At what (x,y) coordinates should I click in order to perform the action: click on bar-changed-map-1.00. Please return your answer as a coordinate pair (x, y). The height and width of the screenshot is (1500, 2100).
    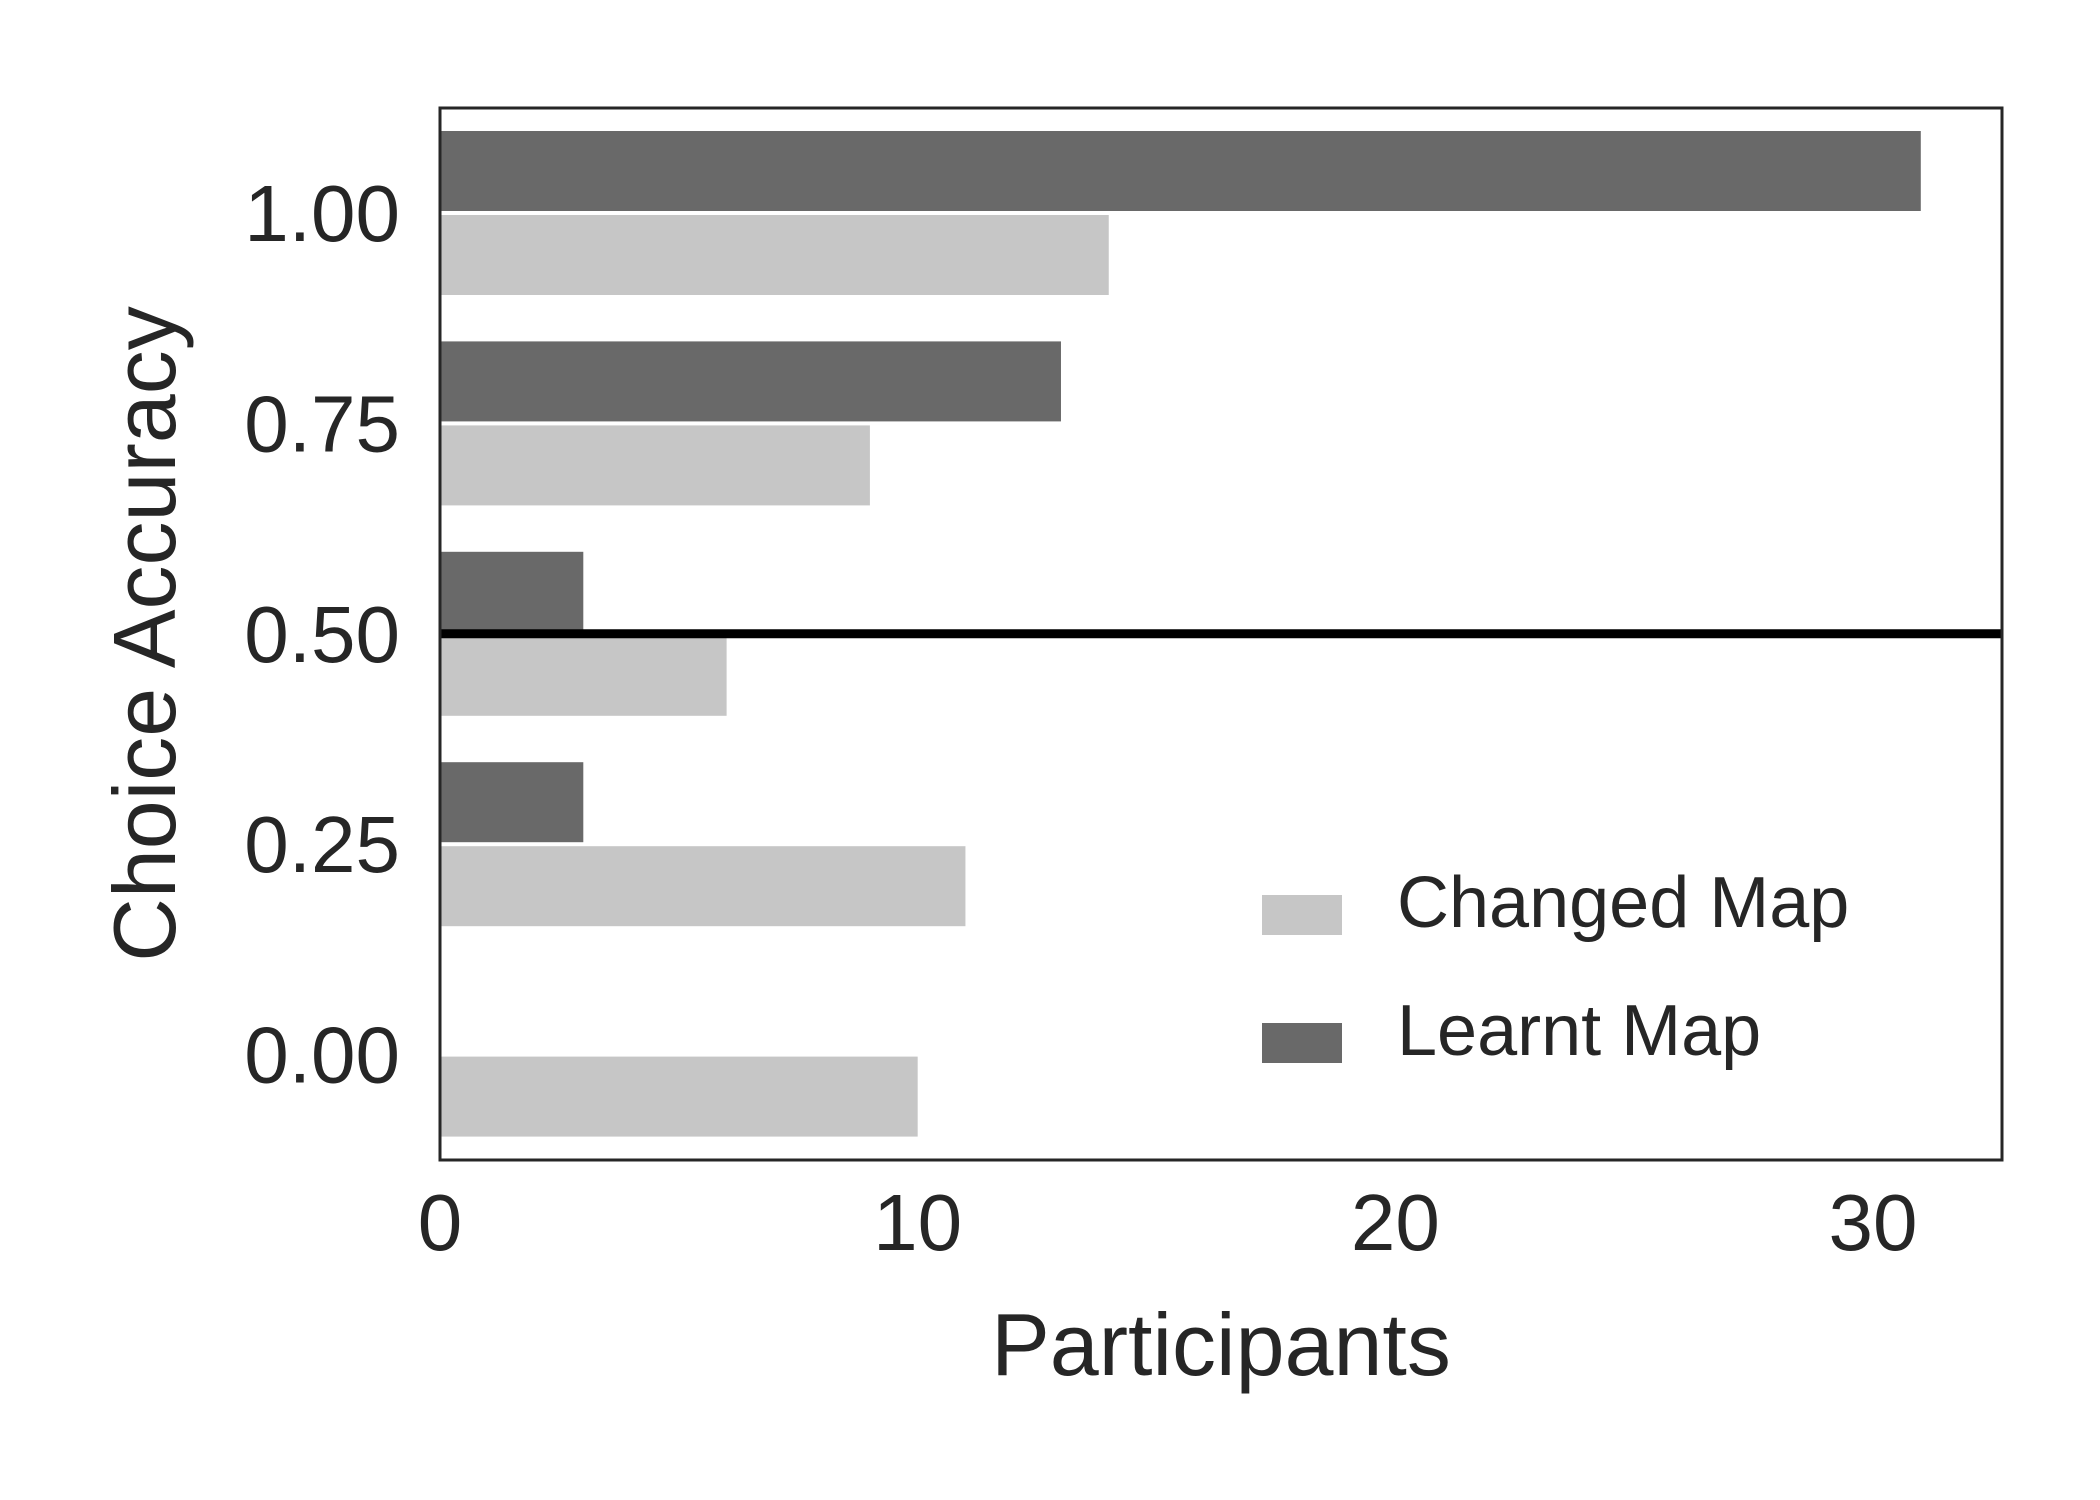
    Looking at the image, I should click on (774, 255).